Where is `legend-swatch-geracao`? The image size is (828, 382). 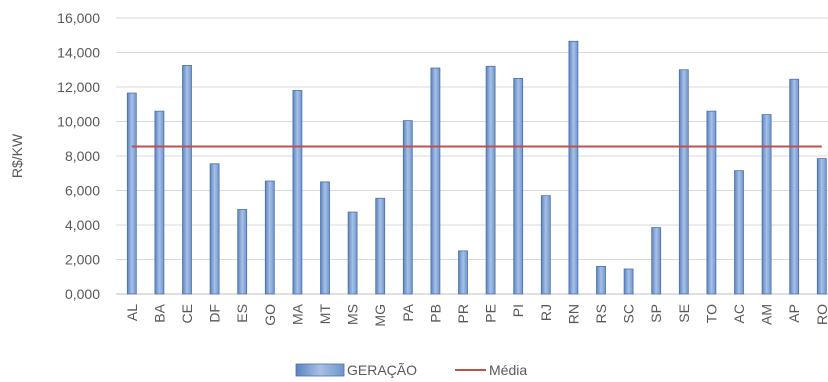
legend-swatch-geracao is located at coordinates (320, 370).